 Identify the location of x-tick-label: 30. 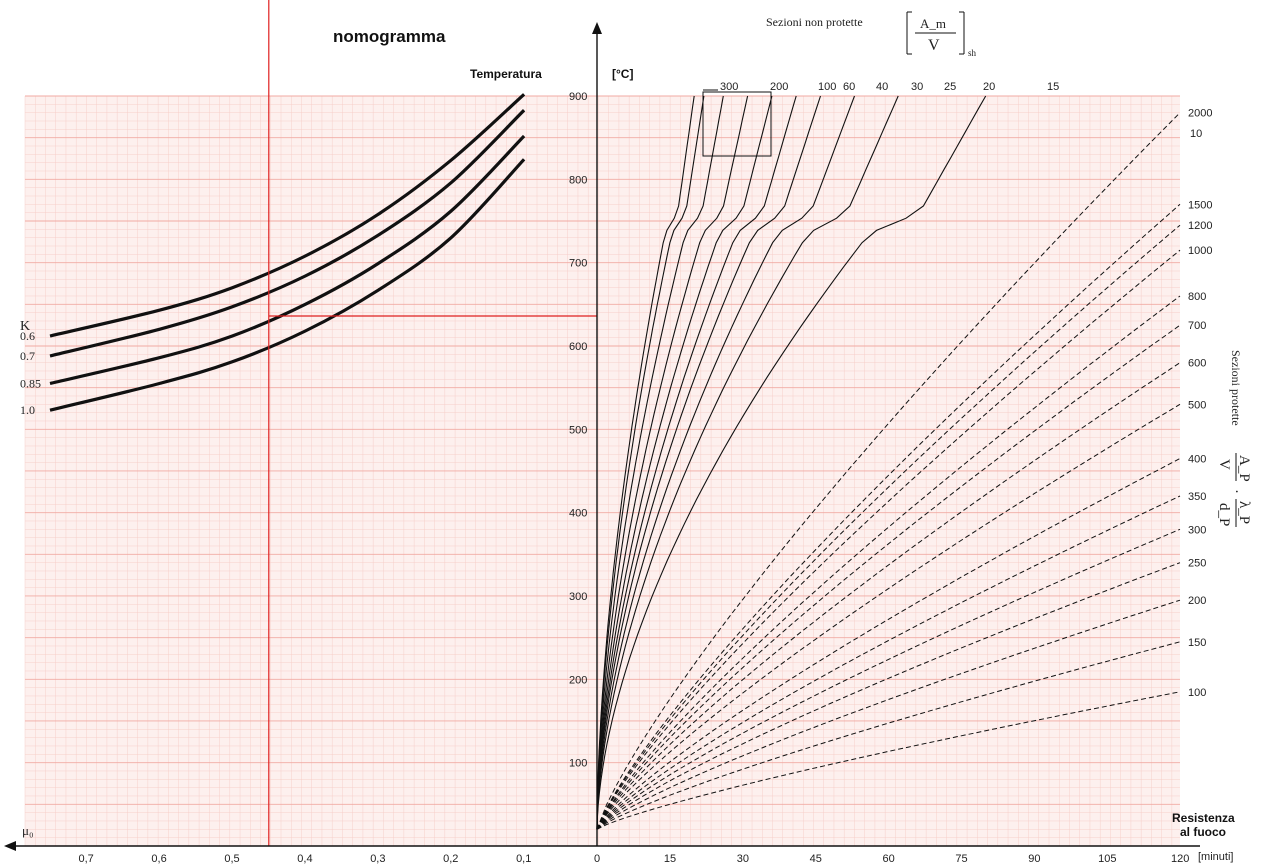
(743, 859).